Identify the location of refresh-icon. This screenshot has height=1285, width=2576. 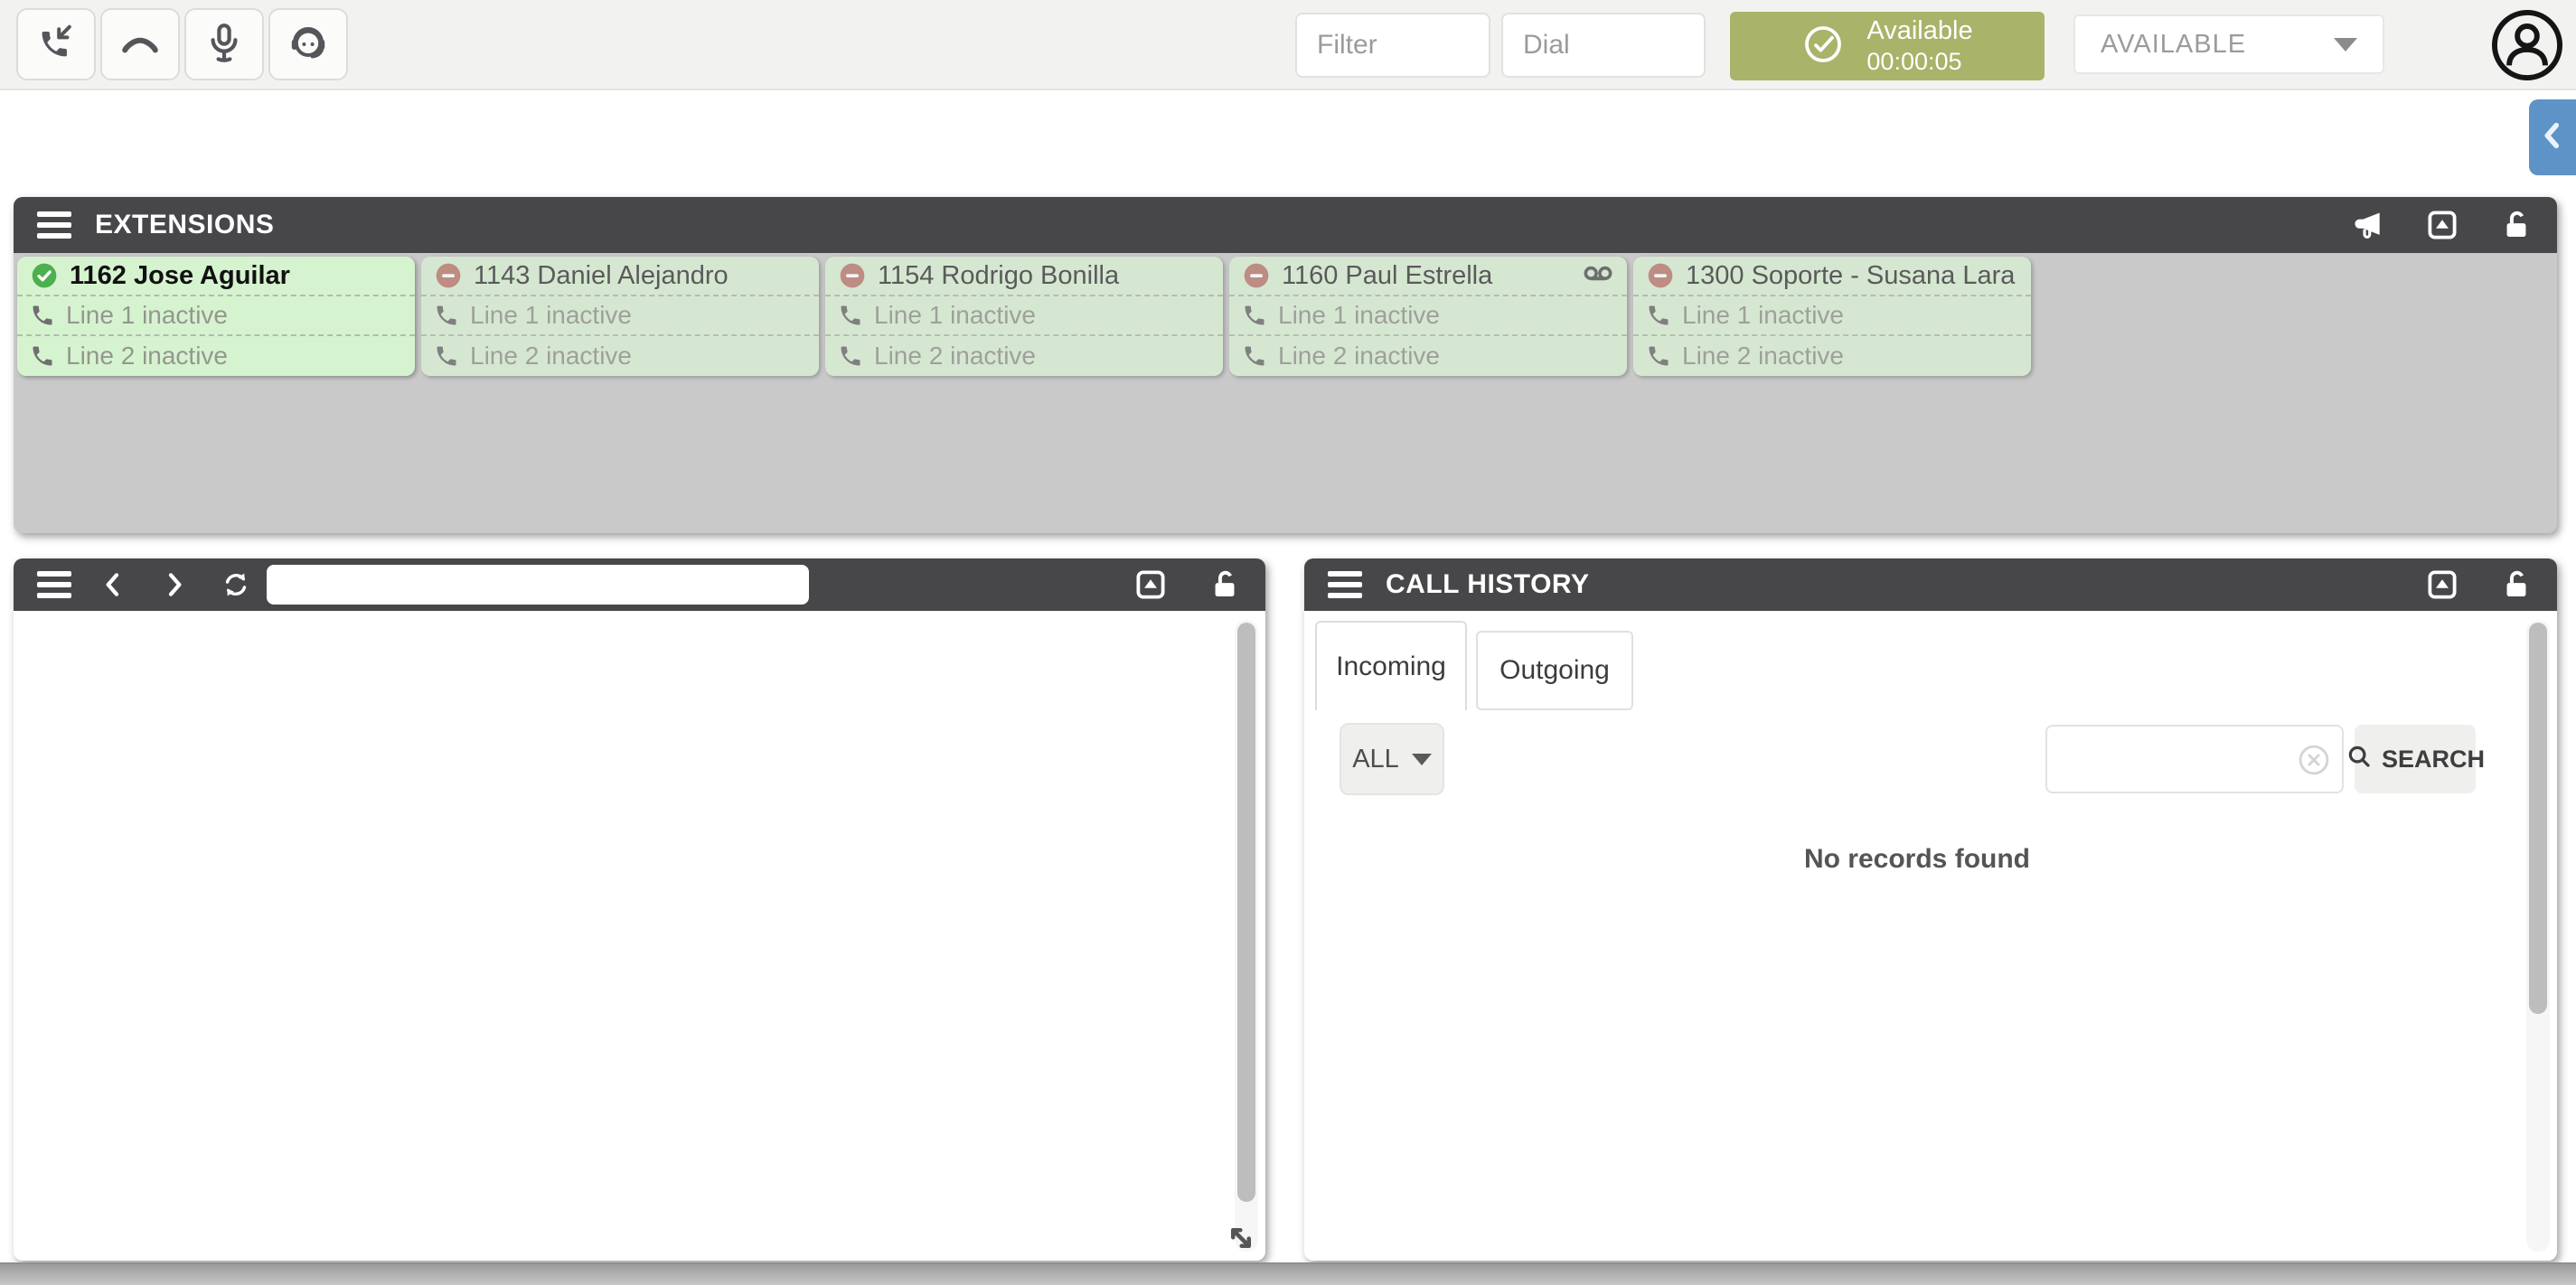
(235, 584).